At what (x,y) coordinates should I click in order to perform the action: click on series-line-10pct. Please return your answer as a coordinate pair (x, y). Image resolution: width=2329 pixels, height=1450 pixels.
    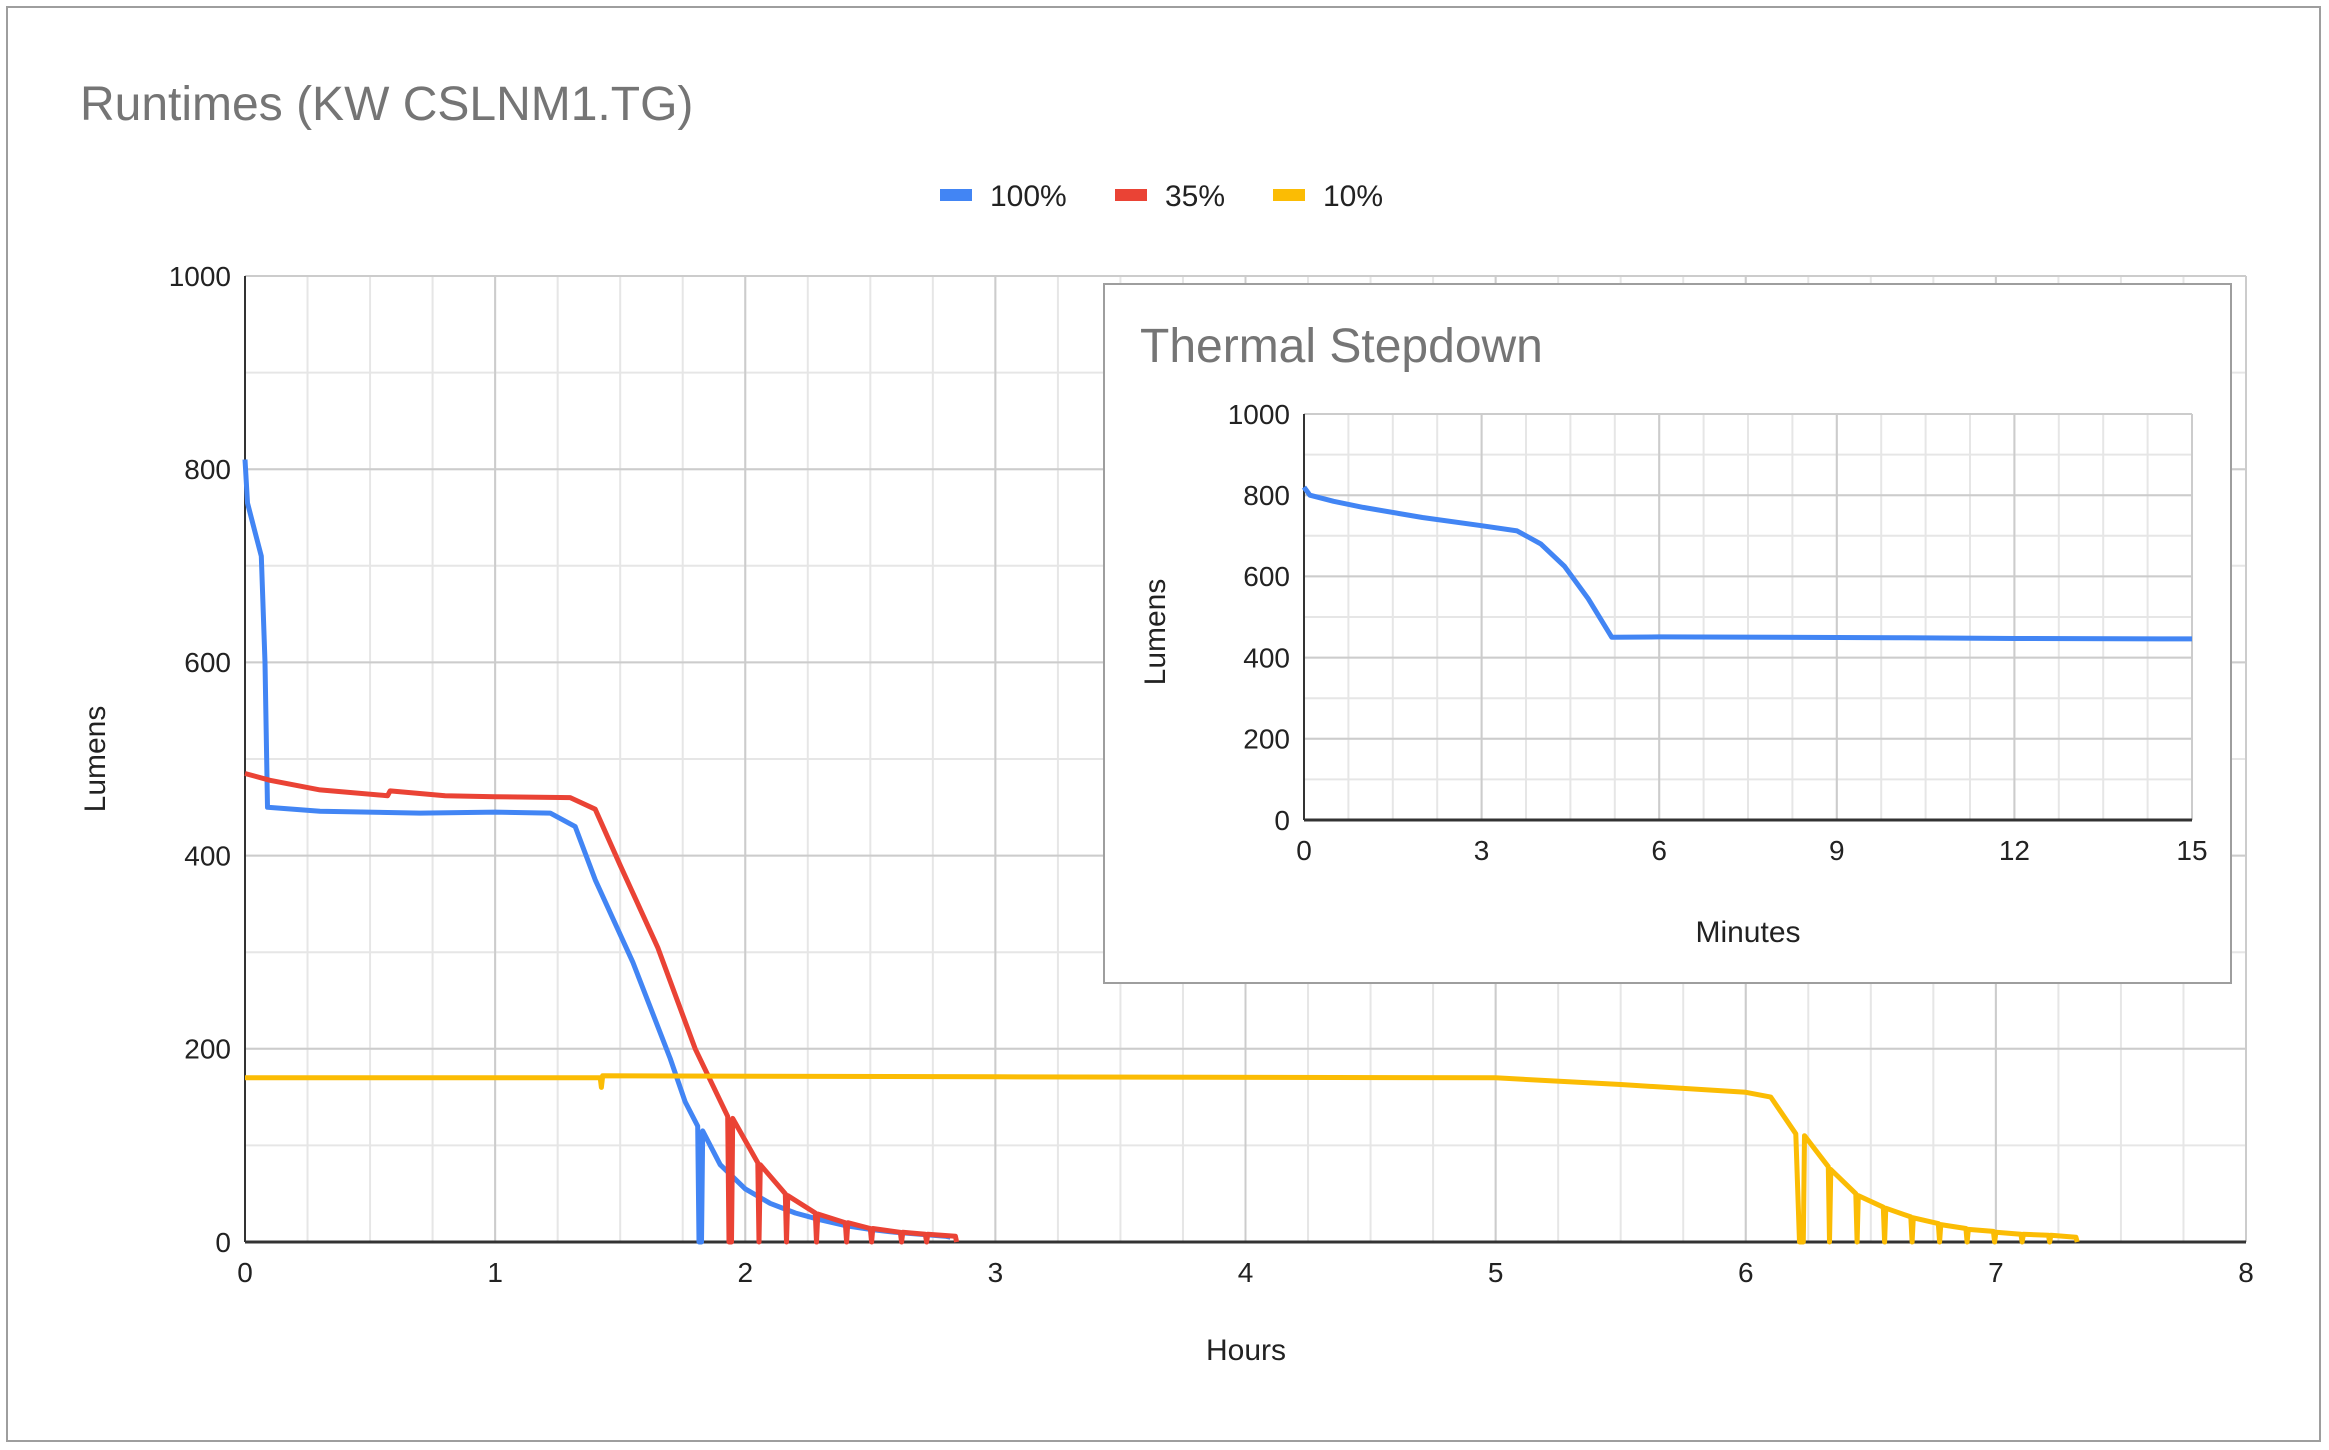
    Looking at the image, I should click on (1162, 1159).